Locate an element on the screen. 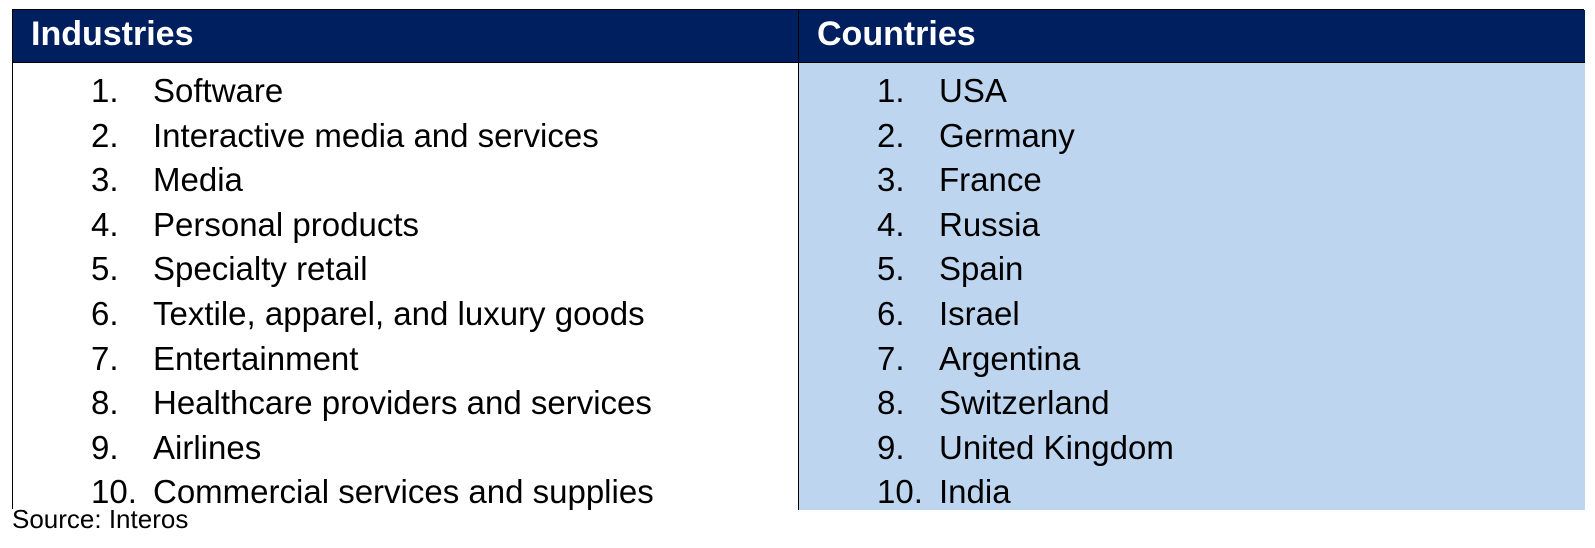 Image resolution: width=1595 pixels, height=548 pixels. countries-list-item: 6. Israel is located at coordinates (1192, 314).